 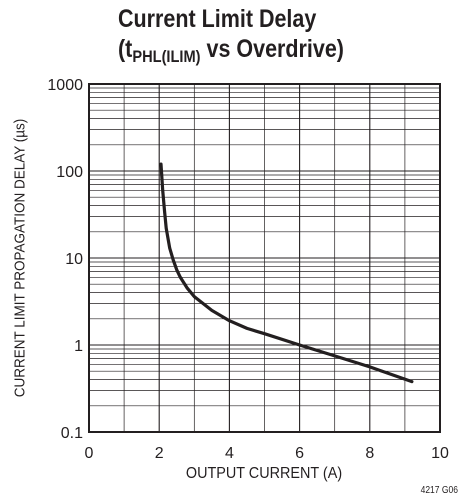 What do you see at coordinates (264, 473) in the screenshot?
I see `x-axis-label: OUTPUT CURRENT (A)` at bounding box center [264, 473].